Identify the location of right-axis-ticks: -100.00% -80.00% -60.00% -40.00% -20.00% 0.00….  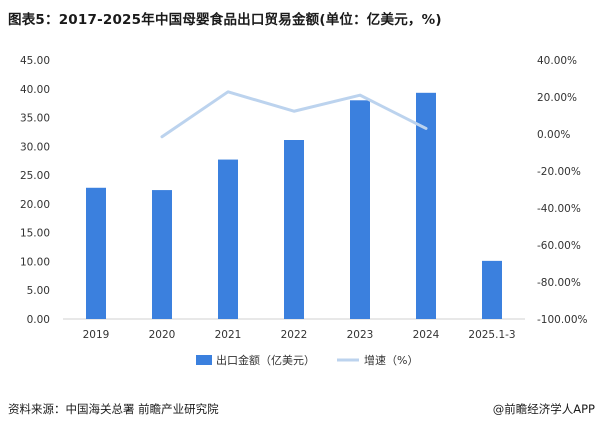
(562, 190).